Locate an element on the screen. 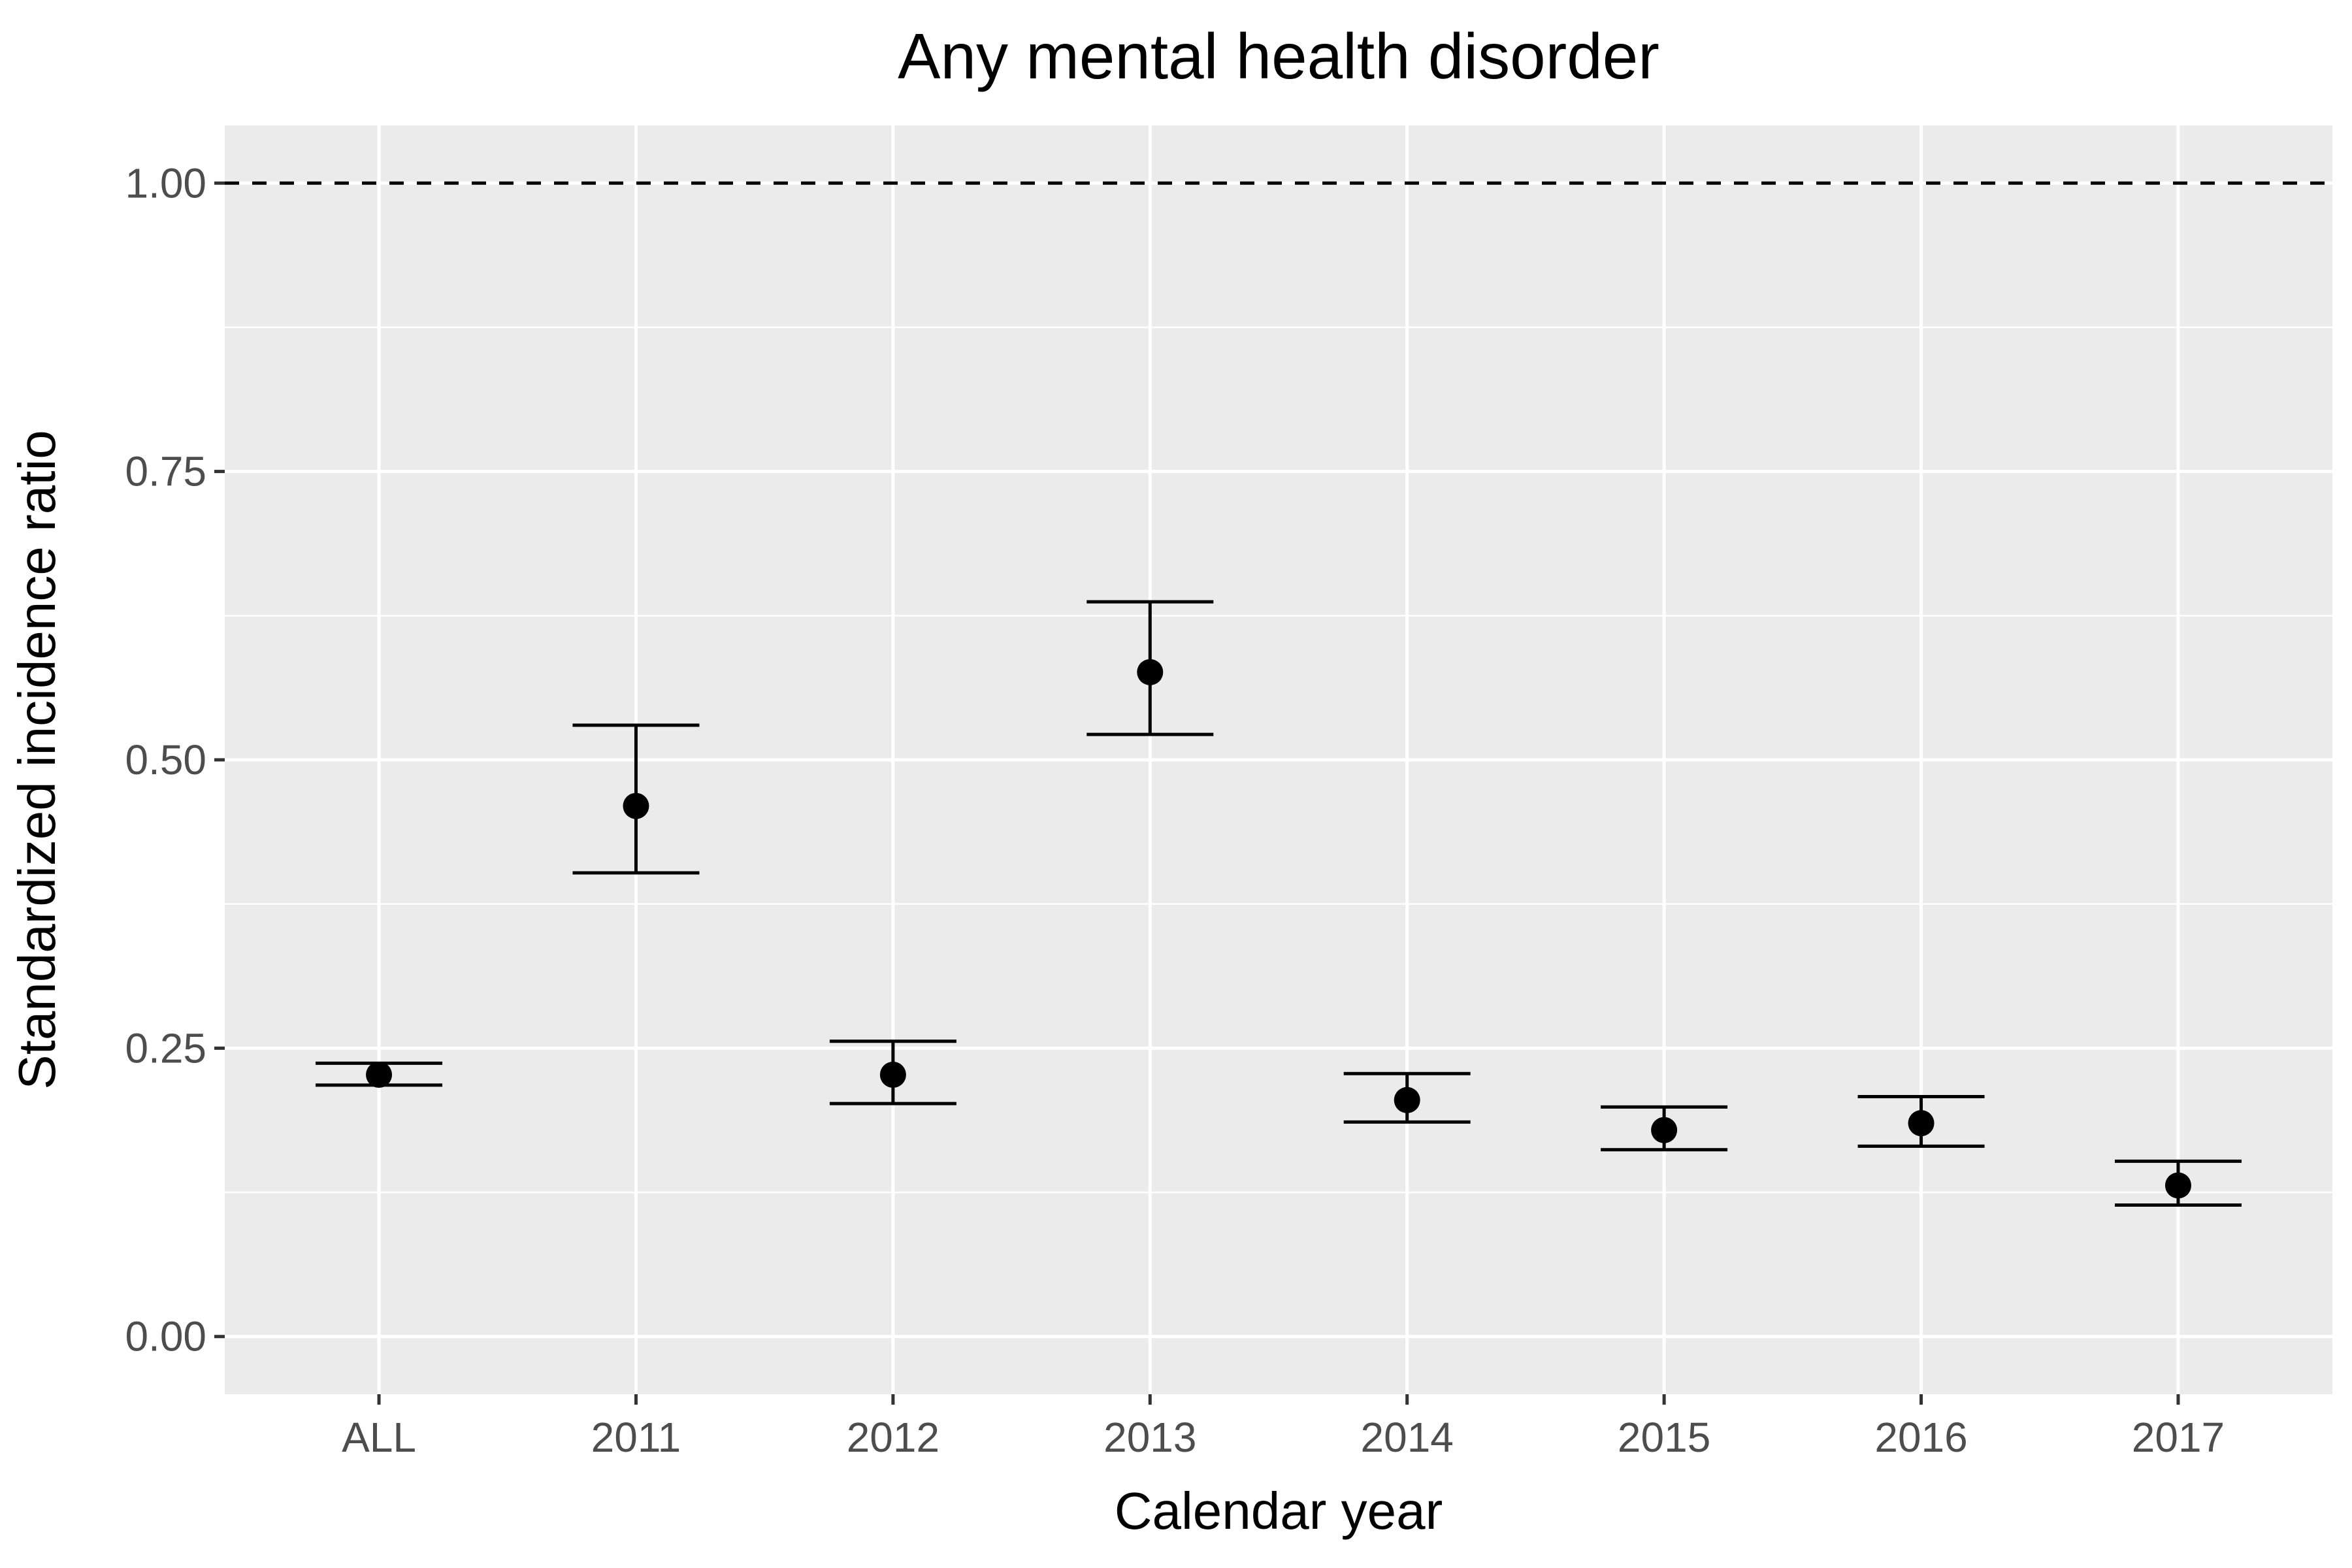 The height and width of the screenshot is (1568, 2352). chart-title: Any mental health disorder is located at coordinates (1278, 56).